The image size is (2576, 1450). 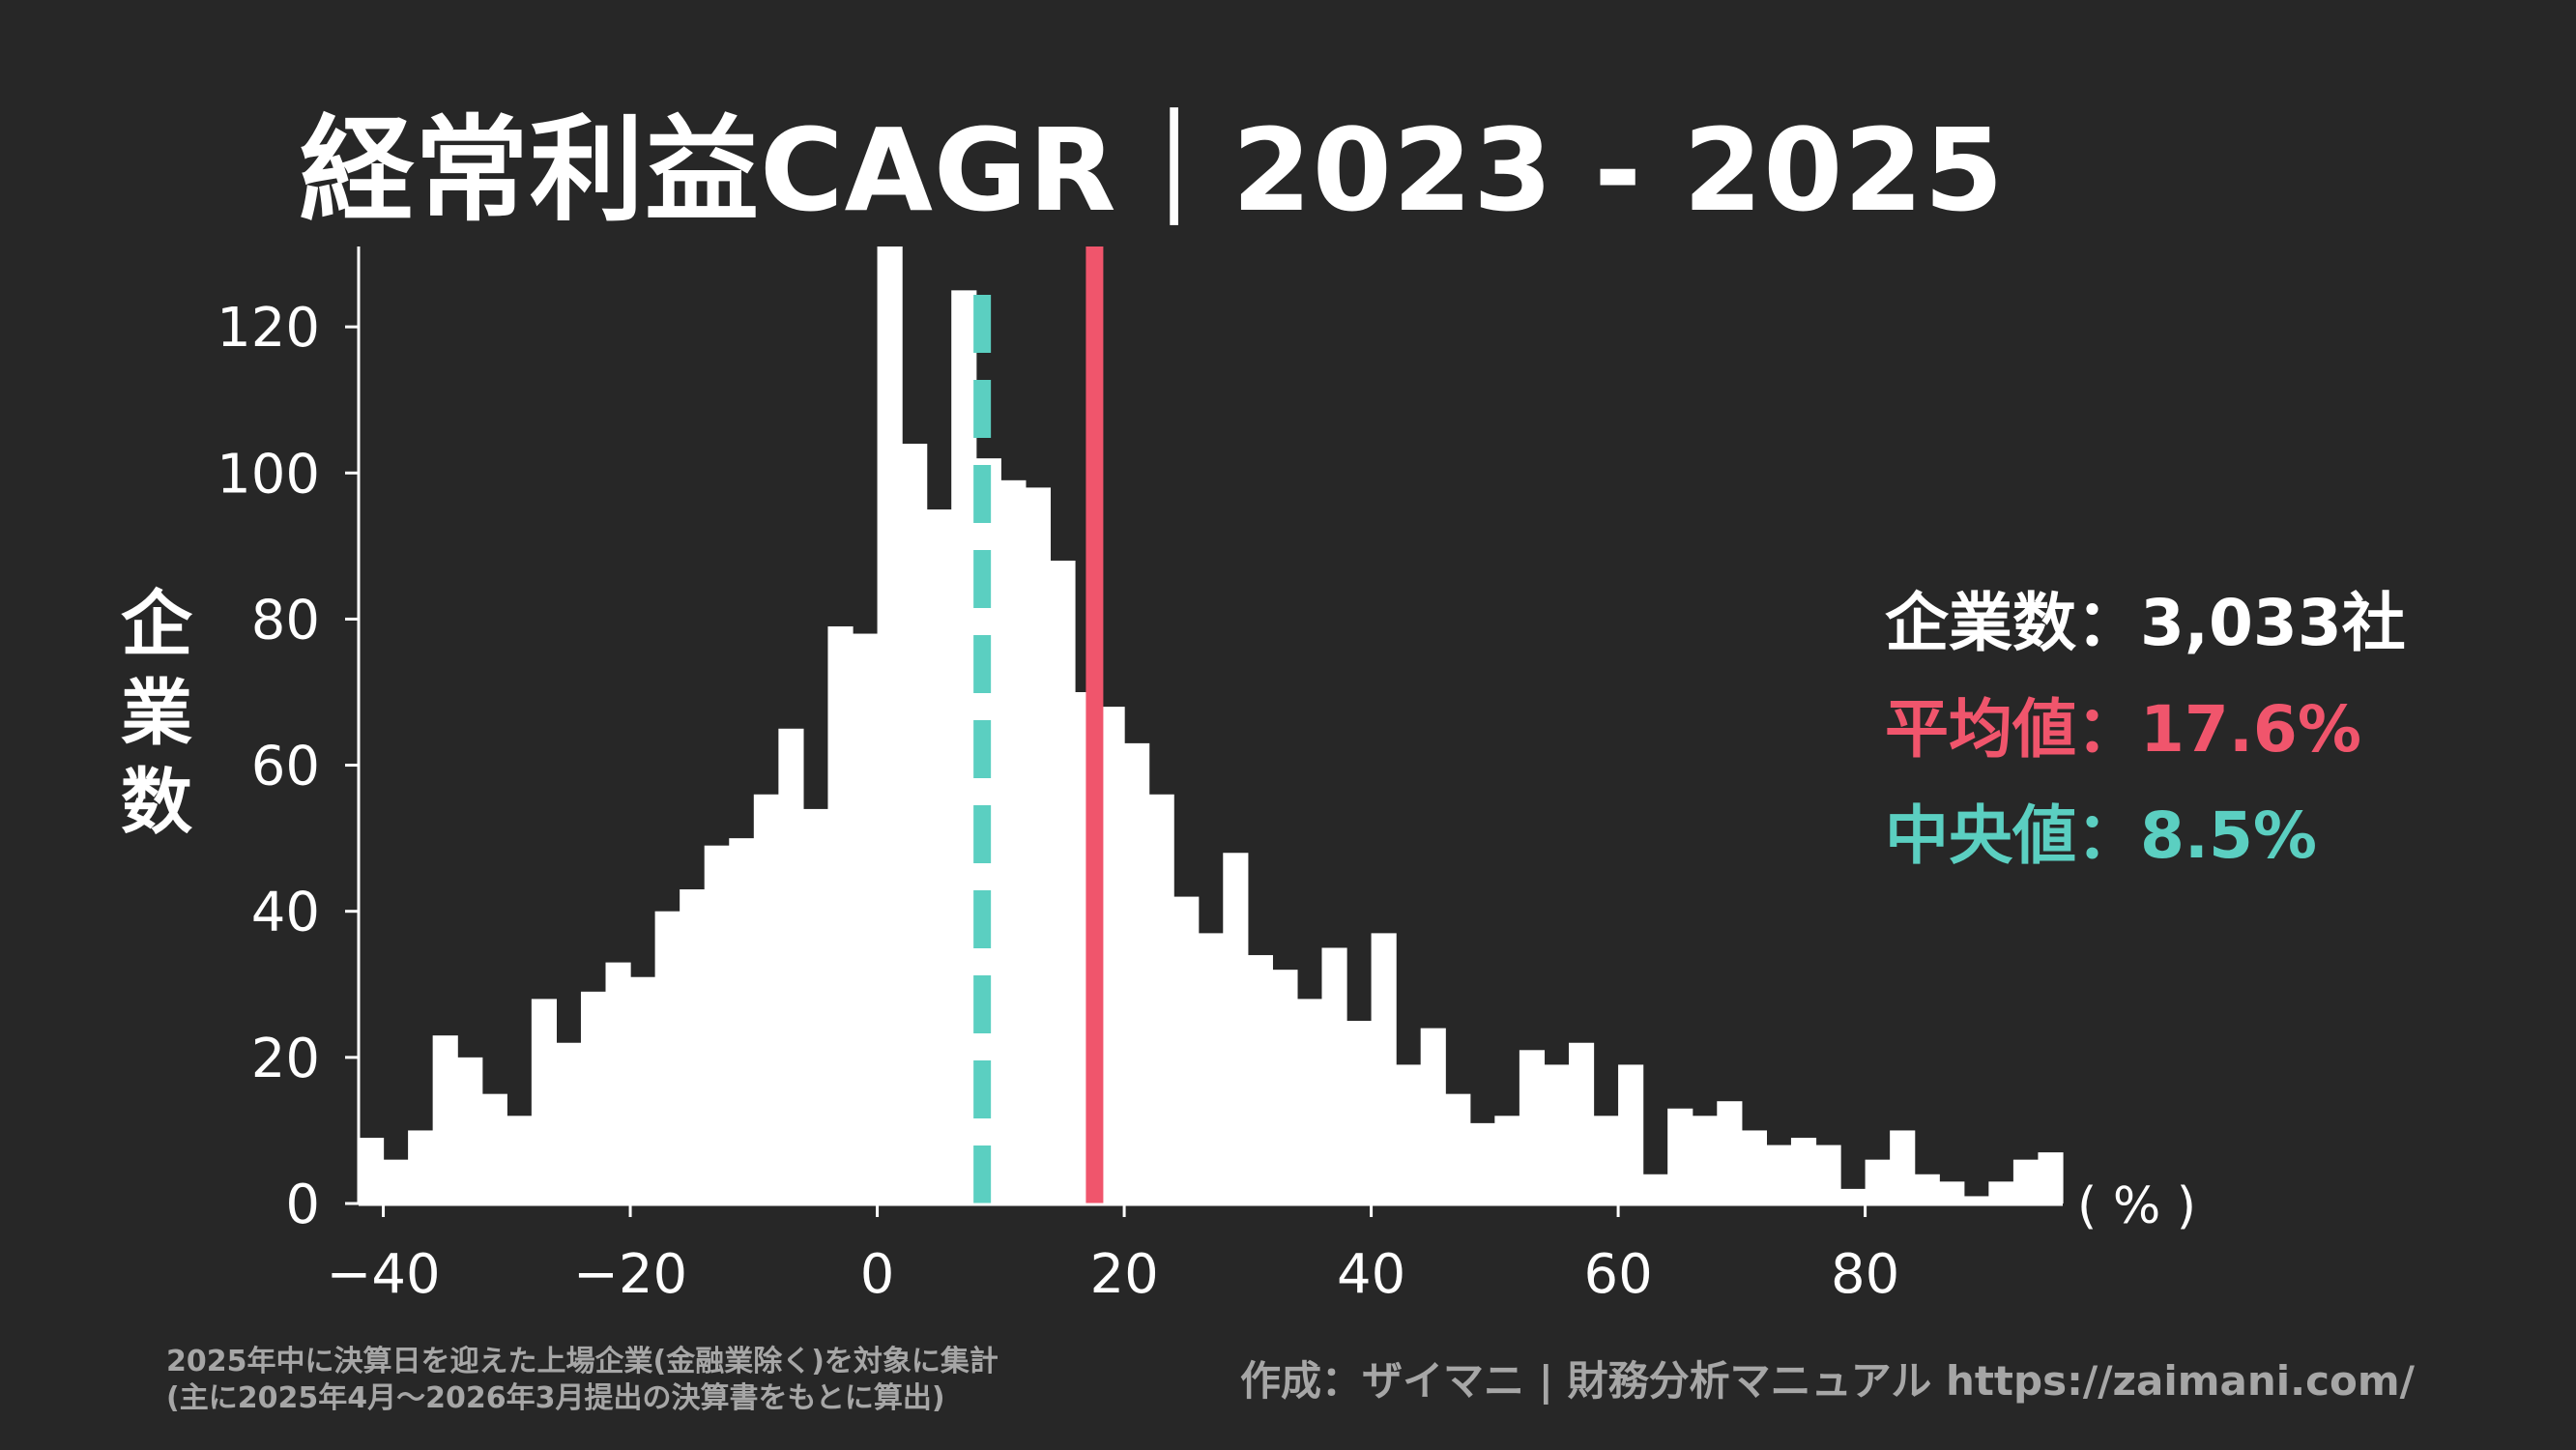 What do you see at coordinates (2101, 836) in the screenshot?
I see `median-stat: 中央値：8.5%` at bounding box center [2101, 836].